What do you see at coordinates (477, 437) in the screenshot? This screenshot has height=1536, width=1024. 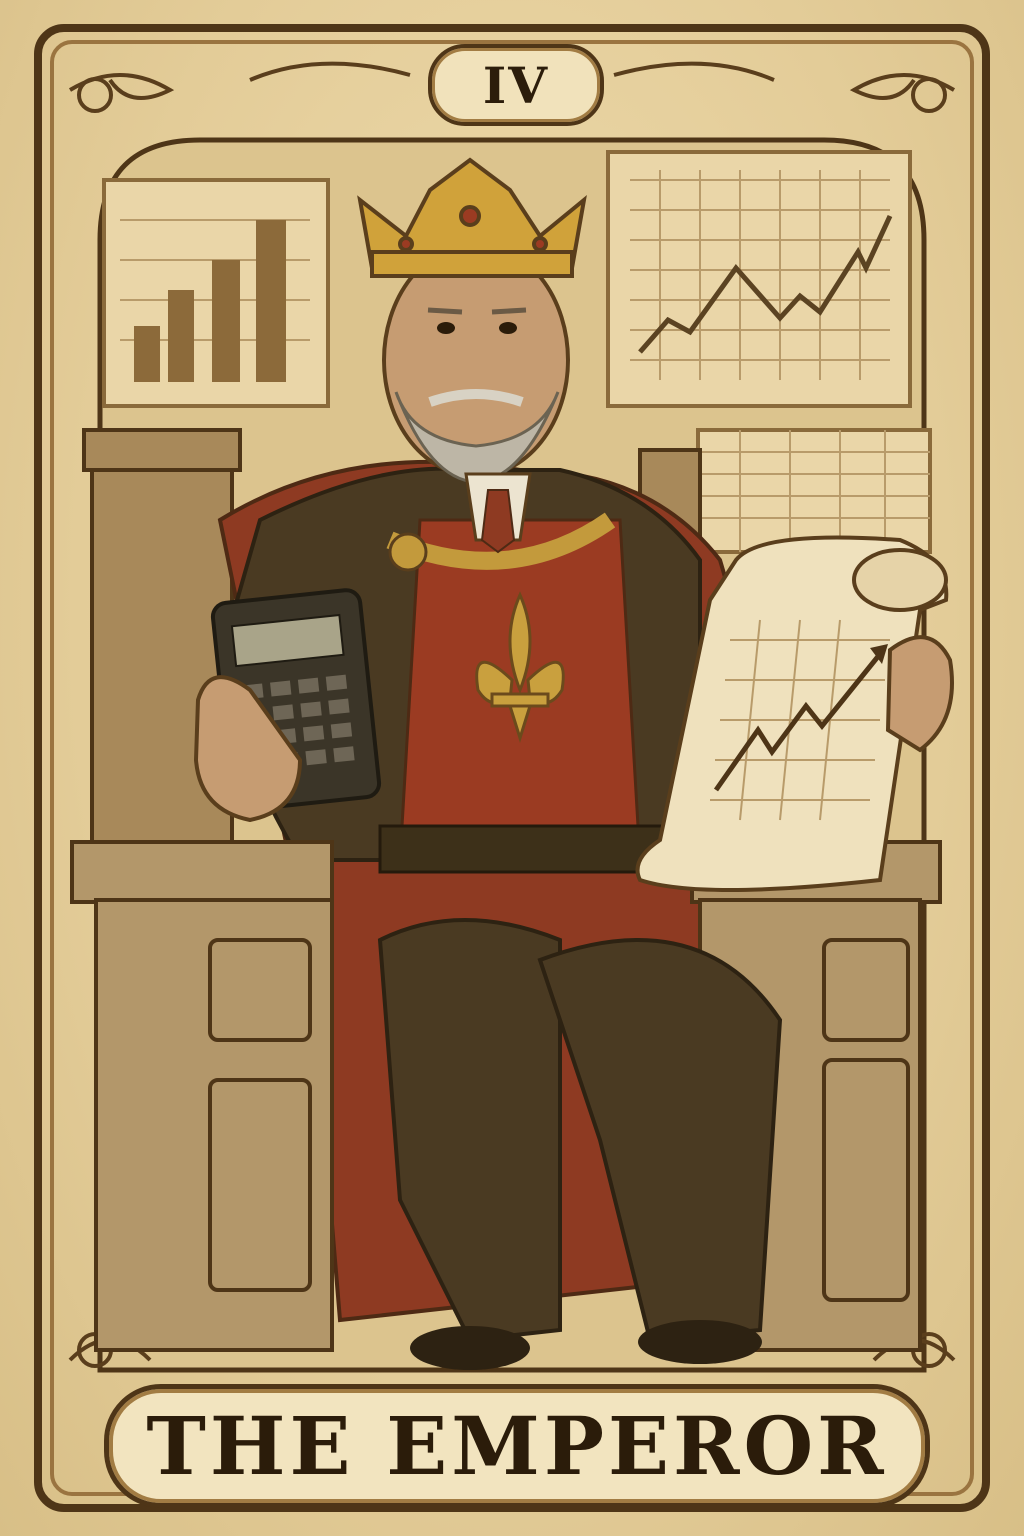 I see `beard` at bounding box center [477, 437].